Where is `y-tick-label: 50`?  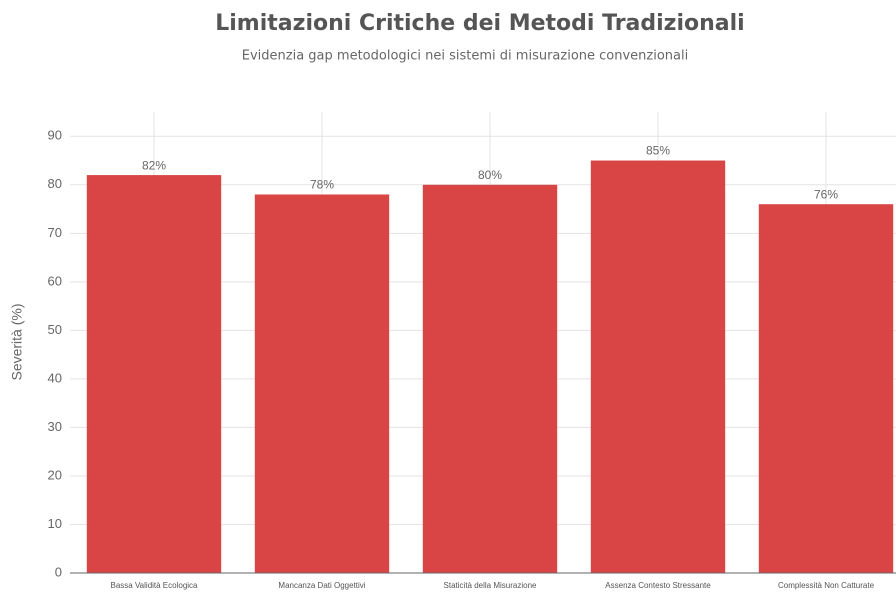 y-tick-label: 50 is located at coordinates (55, 329).